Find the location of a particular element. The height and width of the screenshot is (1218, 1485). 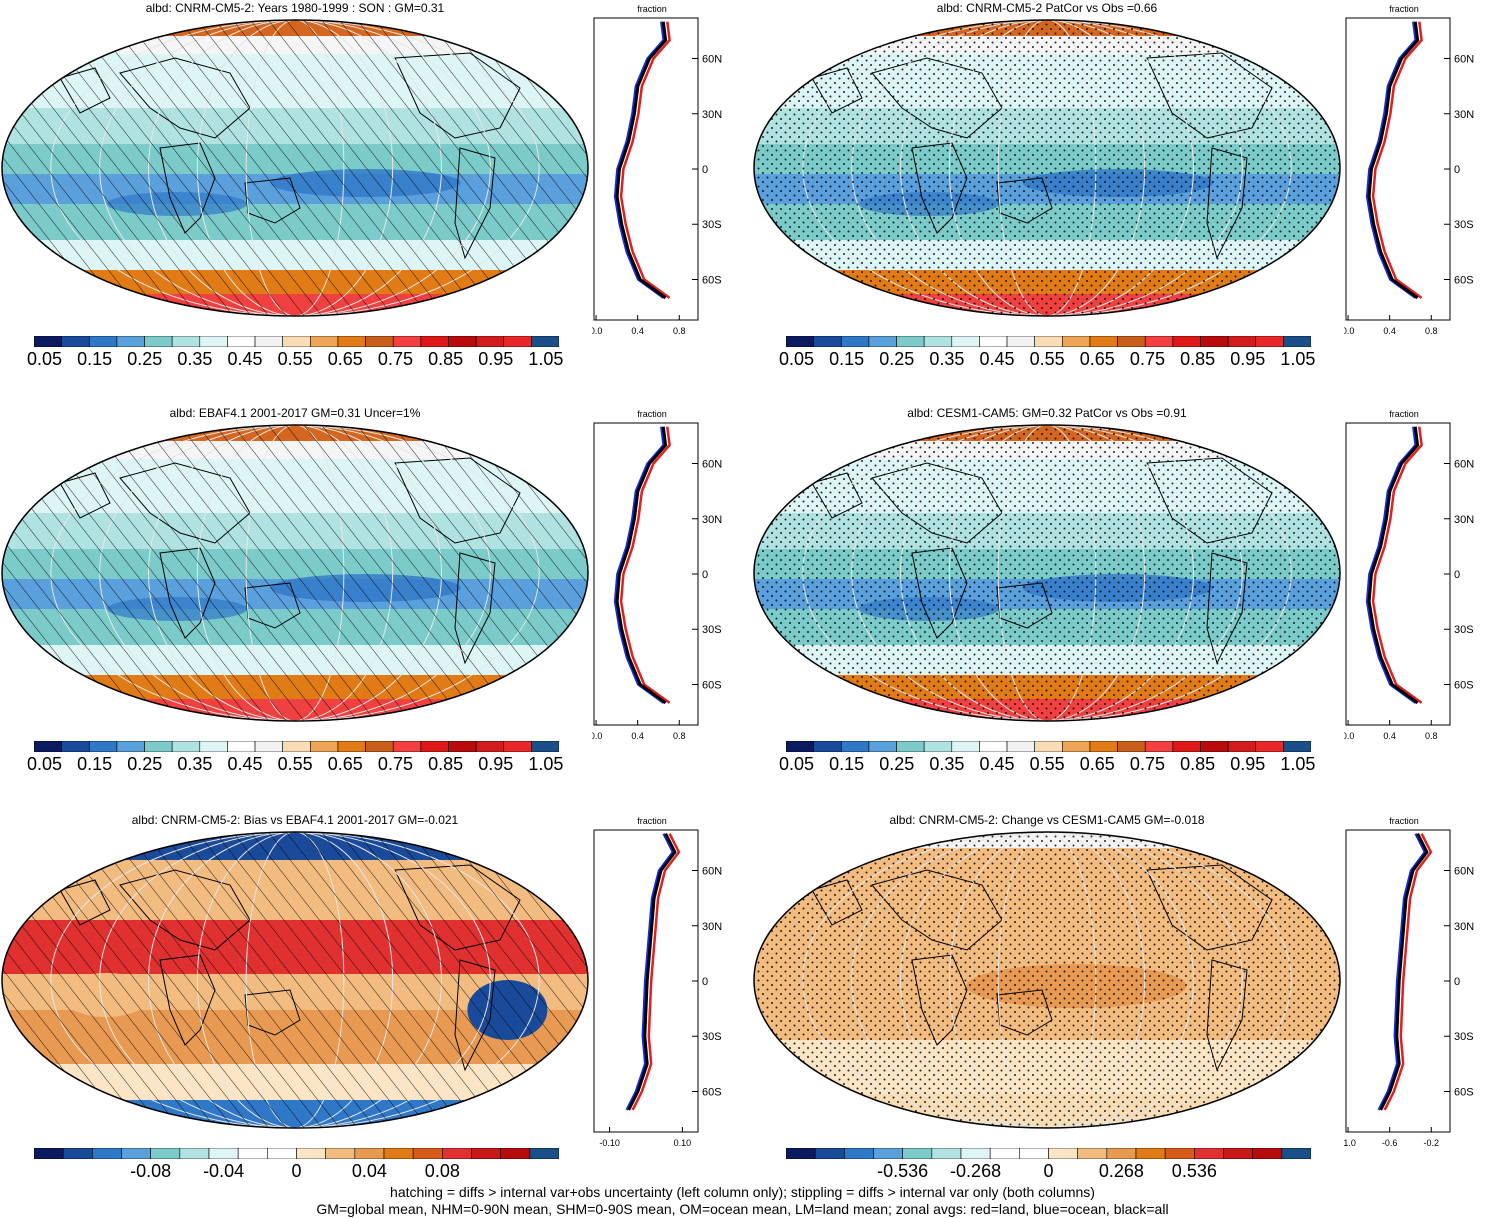

colorbar-tick-label: 0.25 is located at coordinates (897, 764).